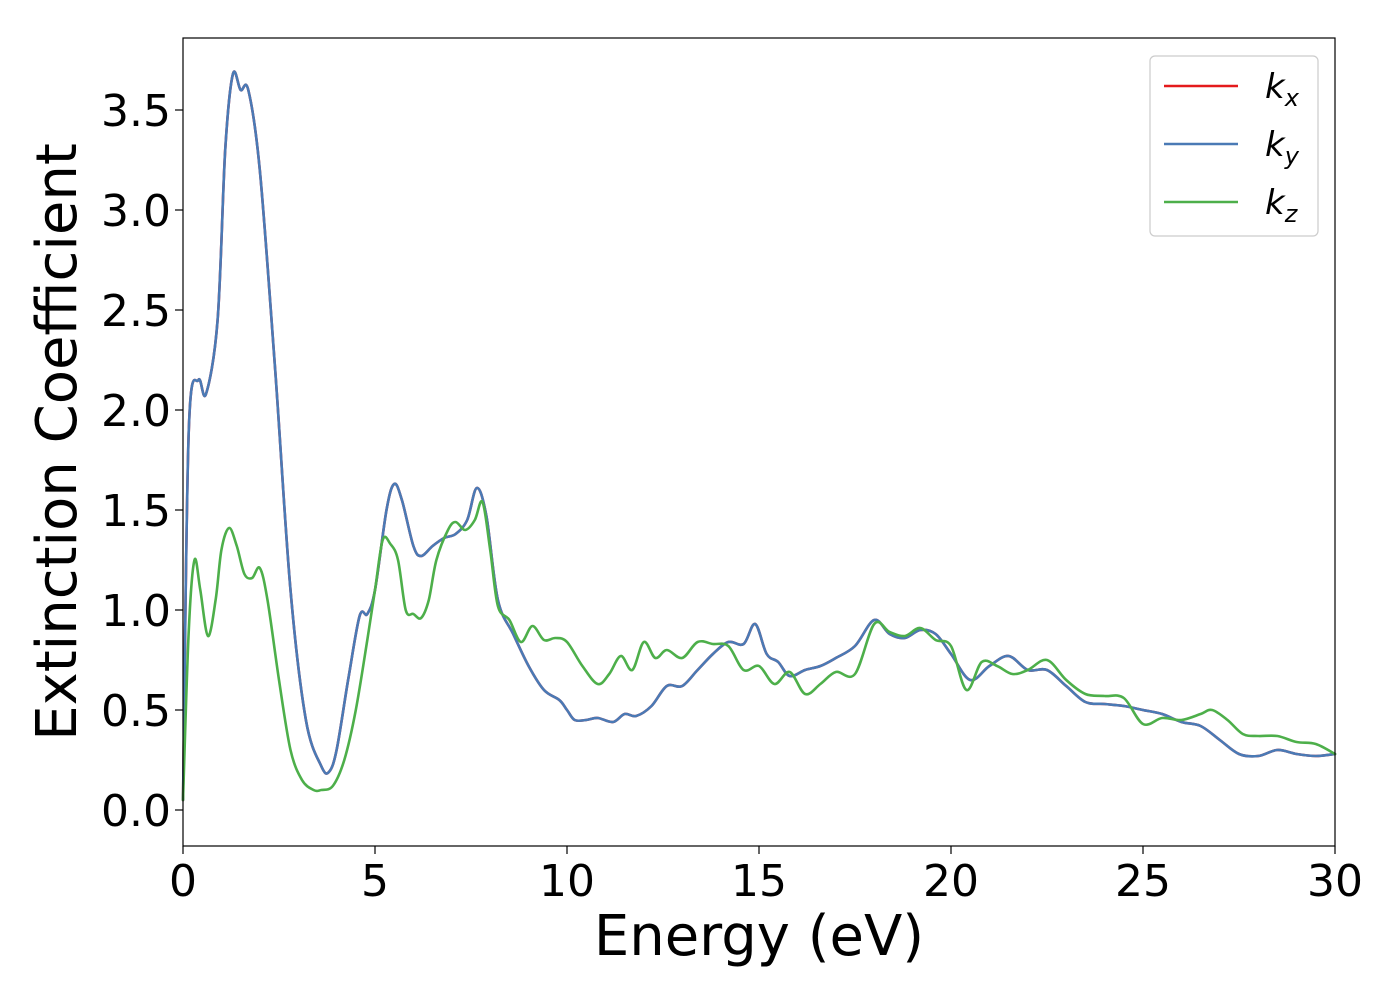  What do you see at coordinates (136, 411) in the screenshot?
I see `y-tick-label: 2.0` at bounding box center [136, 411].